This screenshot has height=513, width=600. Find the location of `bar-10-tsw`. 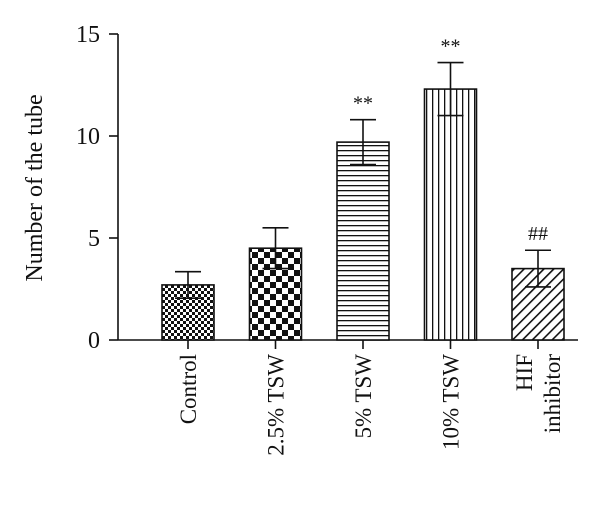

bar-10-tsw is located at coordinates (450, 214).